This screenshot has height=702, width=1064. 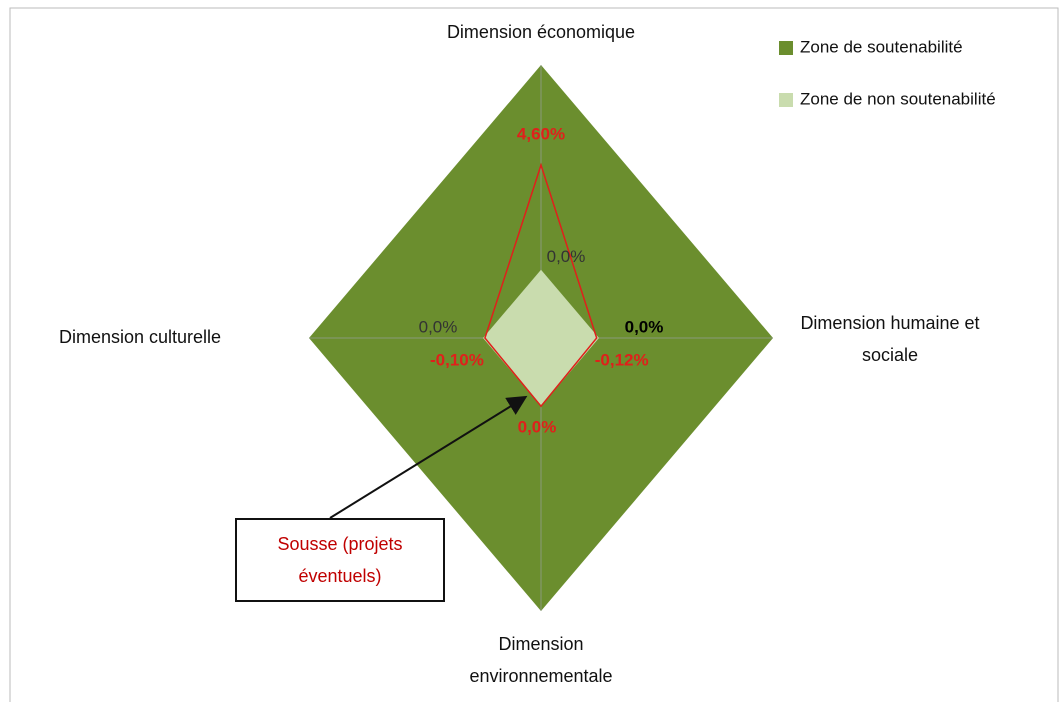 What do you see at coordinates (890, 339) in the screenshot?
I see `axis-label: Dimension humaine et sociale` at bounding box center [890, 339].